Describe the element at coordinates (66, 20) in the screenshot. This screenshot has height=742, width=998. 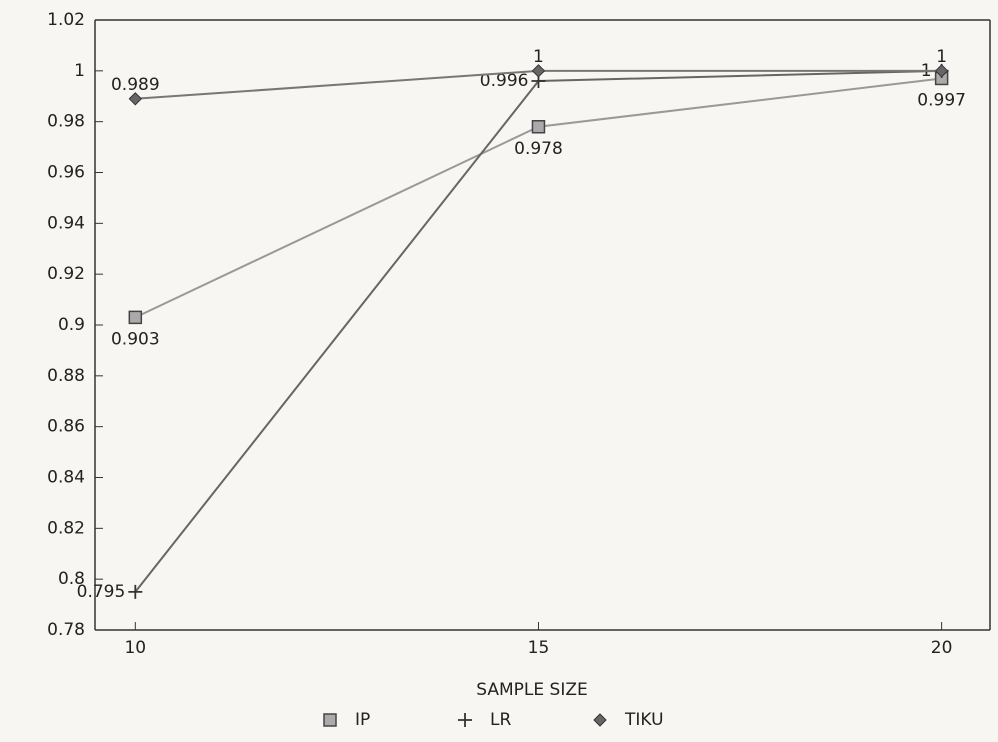
I see `y-tick-label: 1.02` at that location.